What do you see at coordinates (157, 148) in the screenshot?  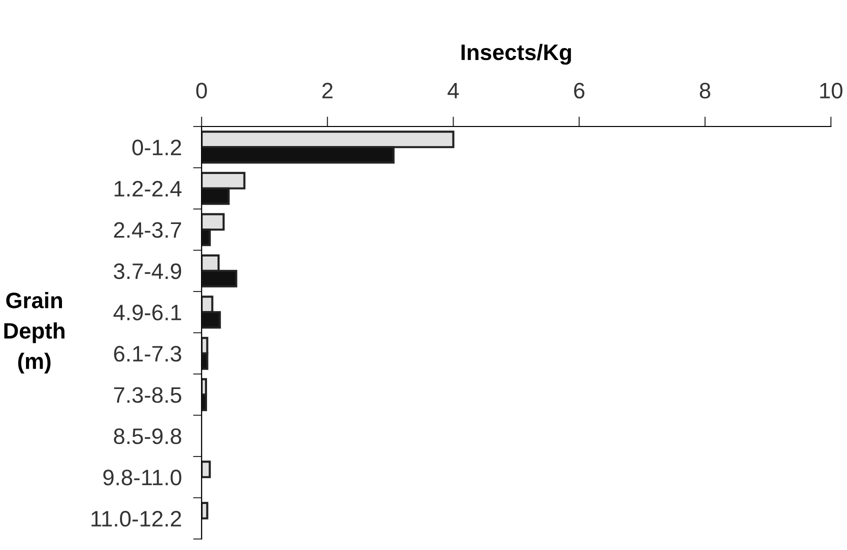 I see `y-tick-label: 0-1.2` at bounding box center [157, 148].